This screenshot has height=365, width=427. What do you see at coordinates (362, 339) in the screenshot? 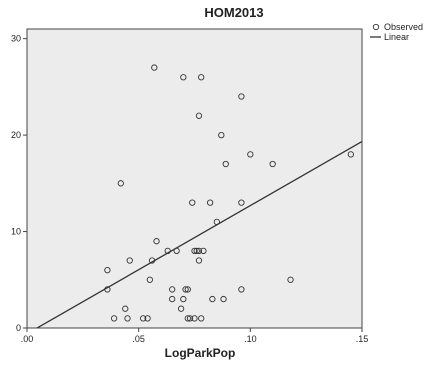
I see `x-tick-label: .15` at bounding box center [362, 339].